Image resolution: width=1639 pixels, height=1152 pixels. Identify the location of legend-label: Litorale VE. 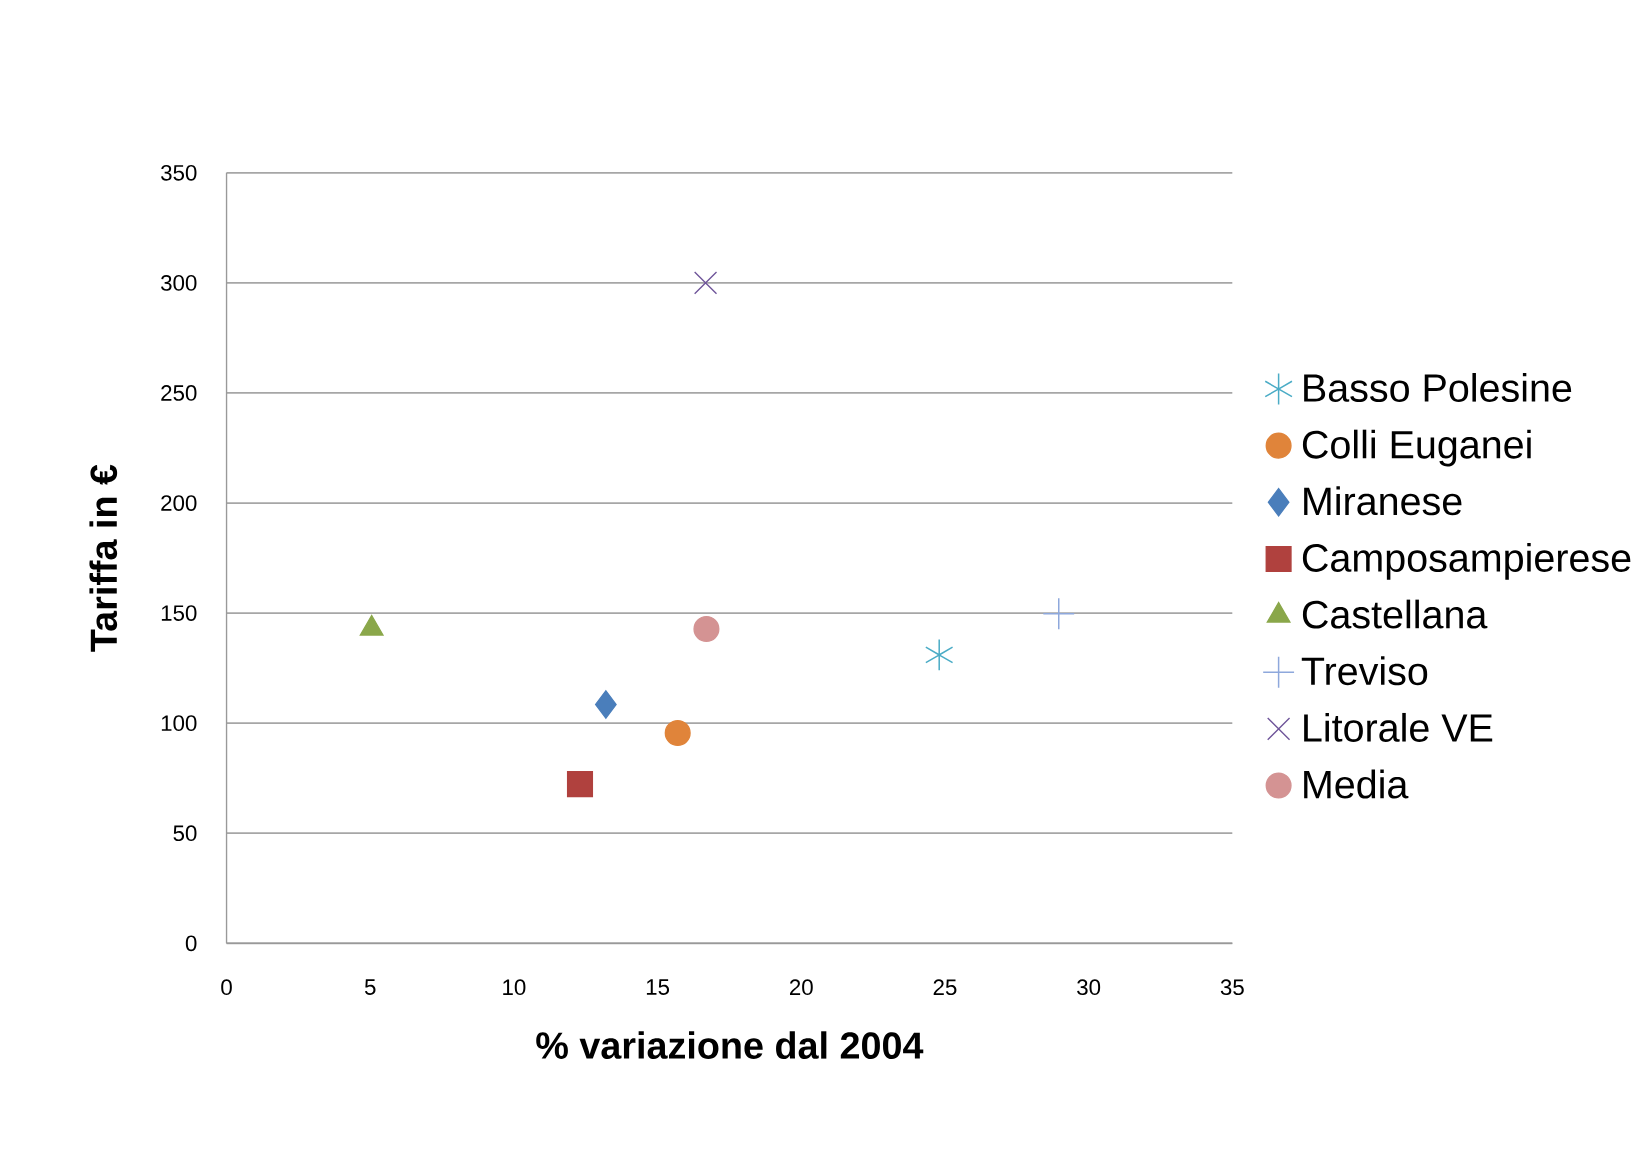
(1398, 727).